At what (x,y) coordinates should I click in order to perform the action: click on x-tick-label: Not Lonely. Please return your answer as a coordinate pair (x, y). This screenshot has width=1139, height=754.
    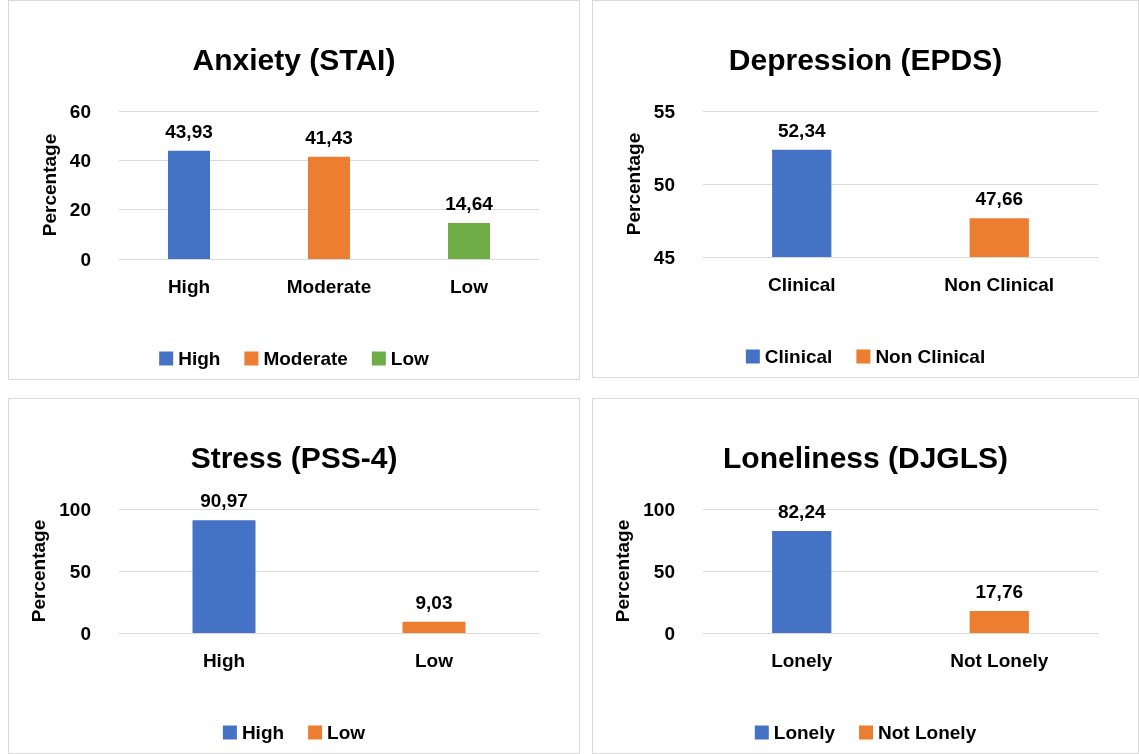
    Looking at the image, I should click on (999, 660).